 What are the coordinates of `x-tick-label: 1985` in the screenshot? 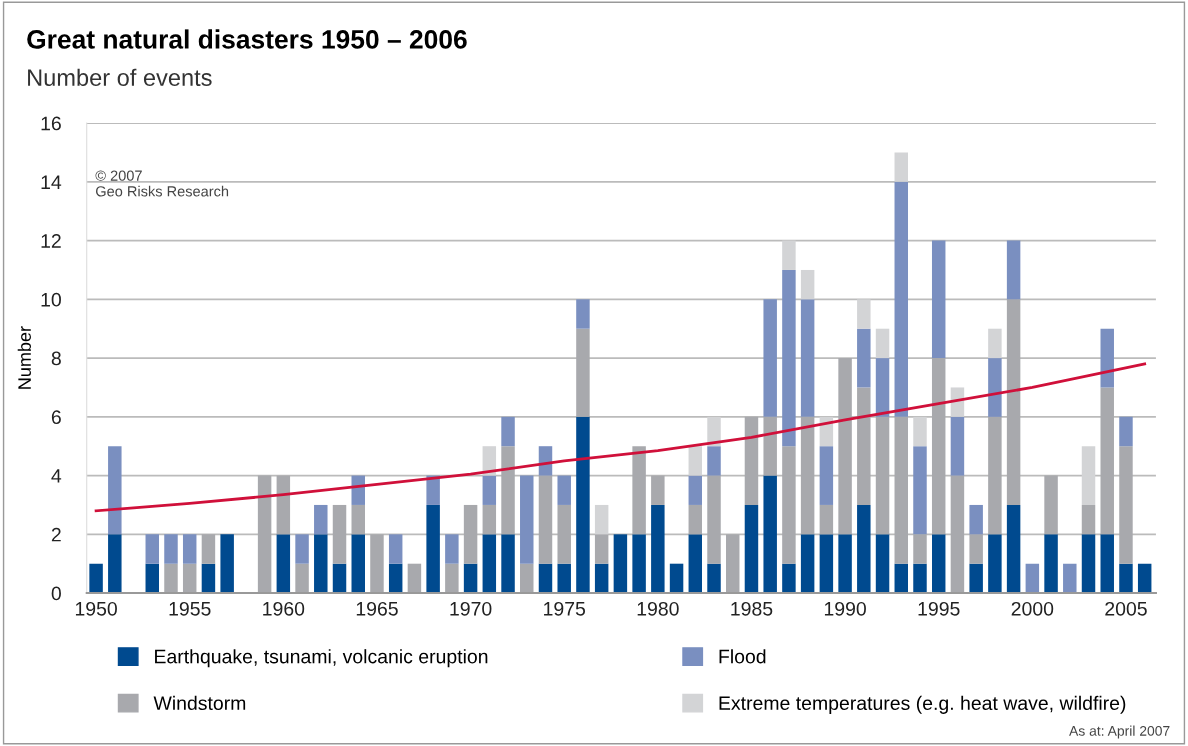 It's located at (752, 608).